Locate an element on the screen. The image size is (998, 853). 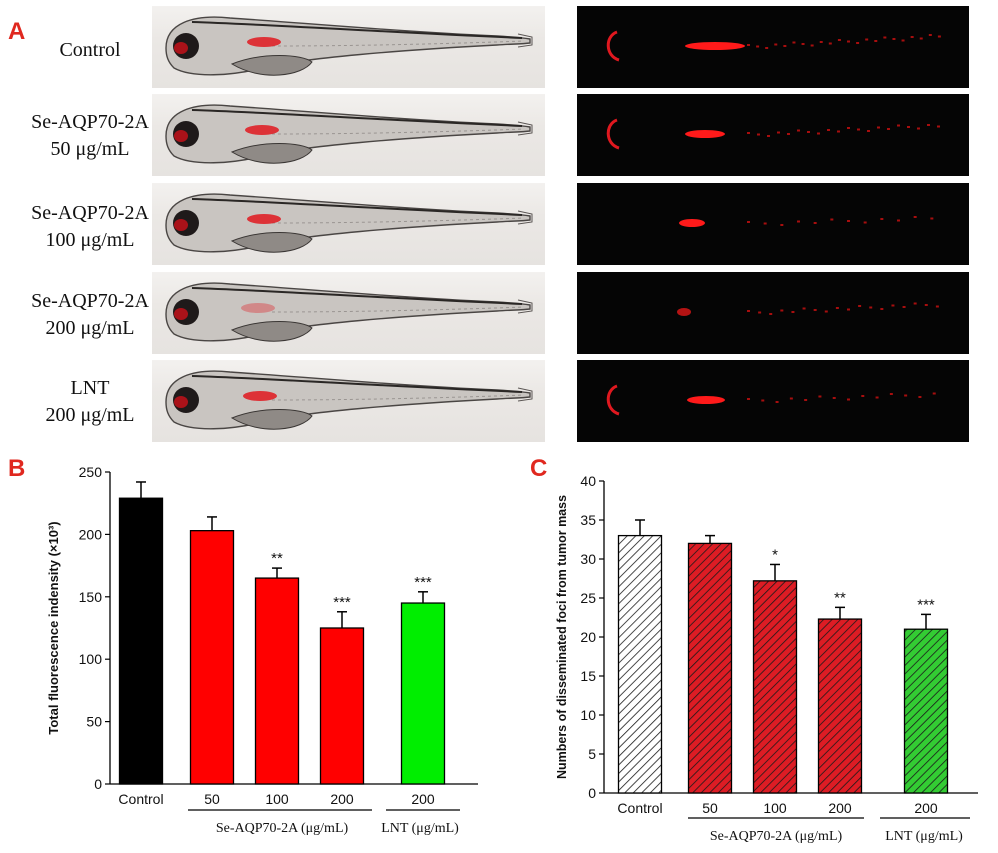
row-label-lnt: LNT 200 μg/mL is located at coordinates (90, 401).